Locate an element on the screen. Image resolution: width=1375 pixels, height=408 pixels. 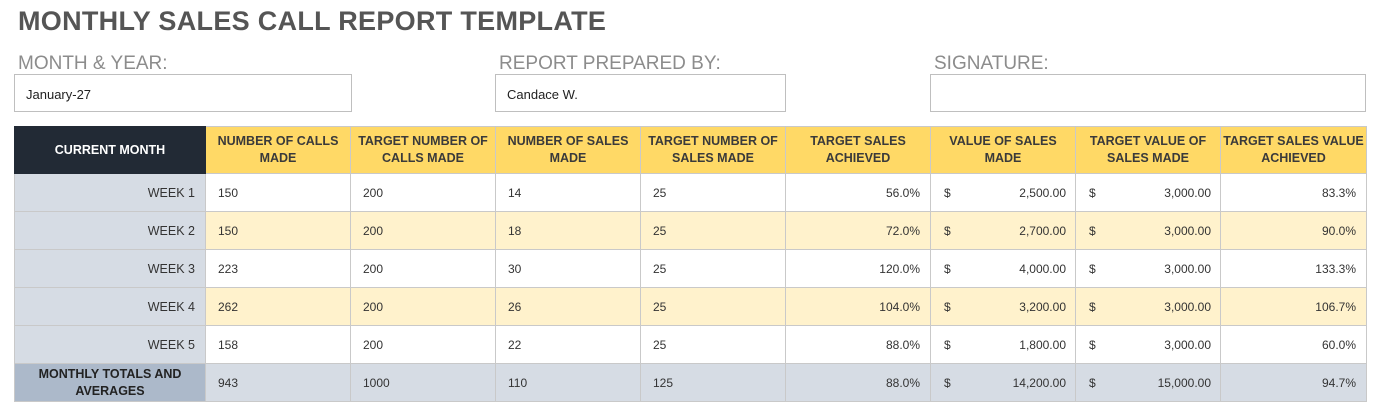
total-target-calls-cell: 1000 is located at coordinates (423, 382).